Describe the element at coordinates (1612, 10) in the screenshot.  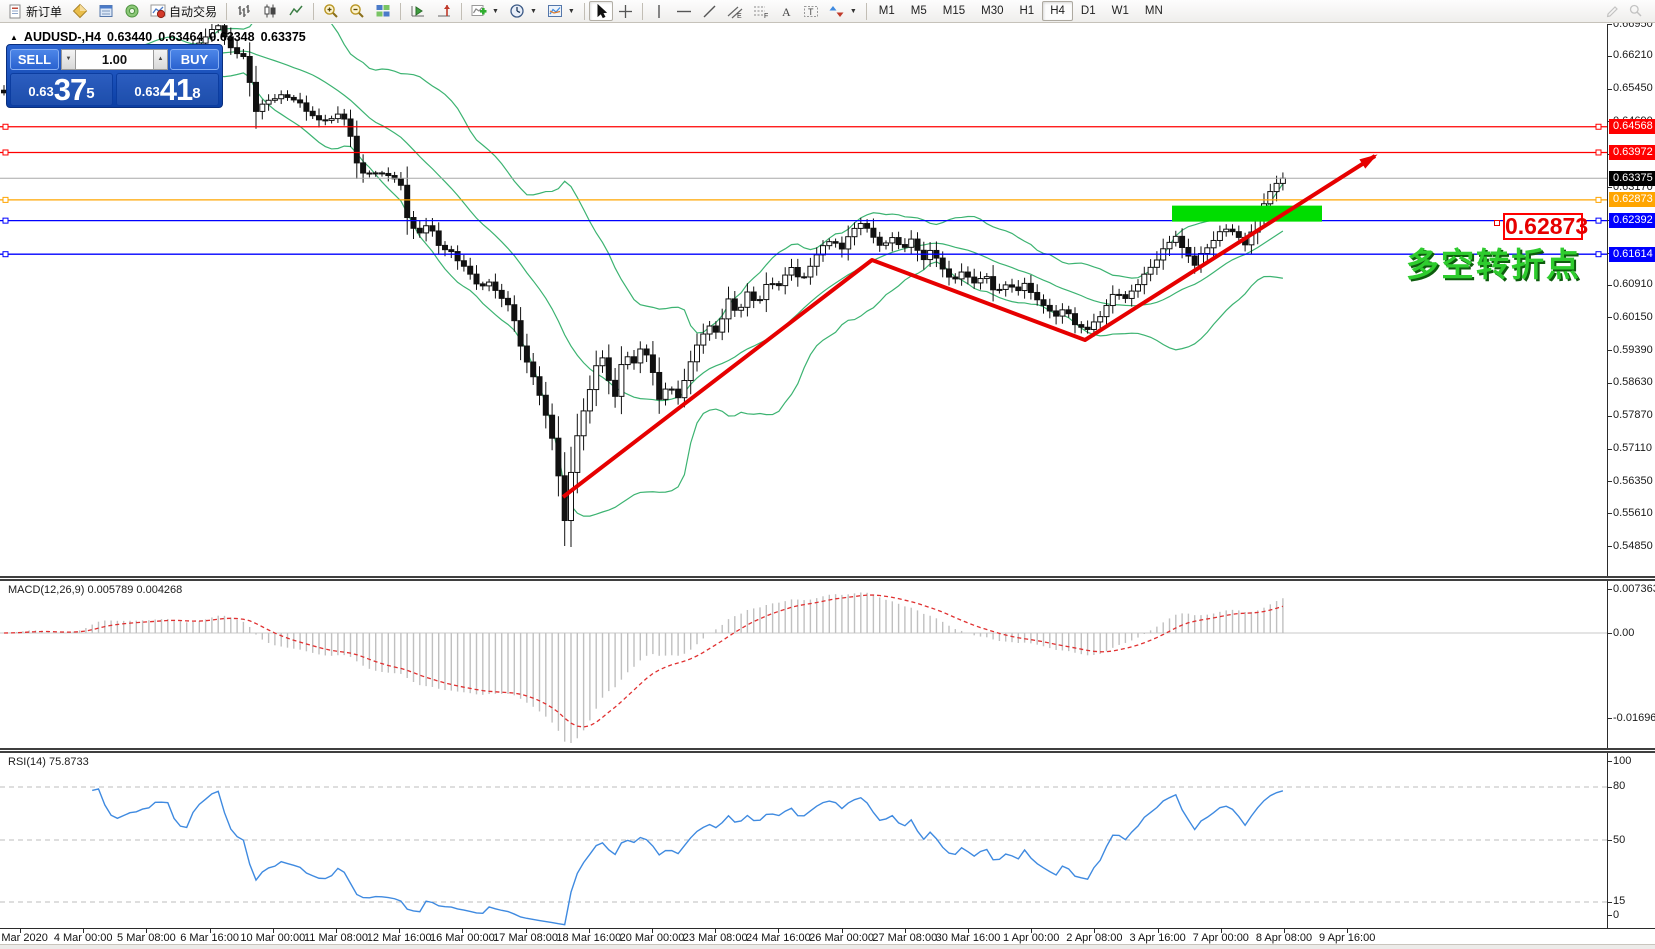
I see `pencil-icon` at that location.